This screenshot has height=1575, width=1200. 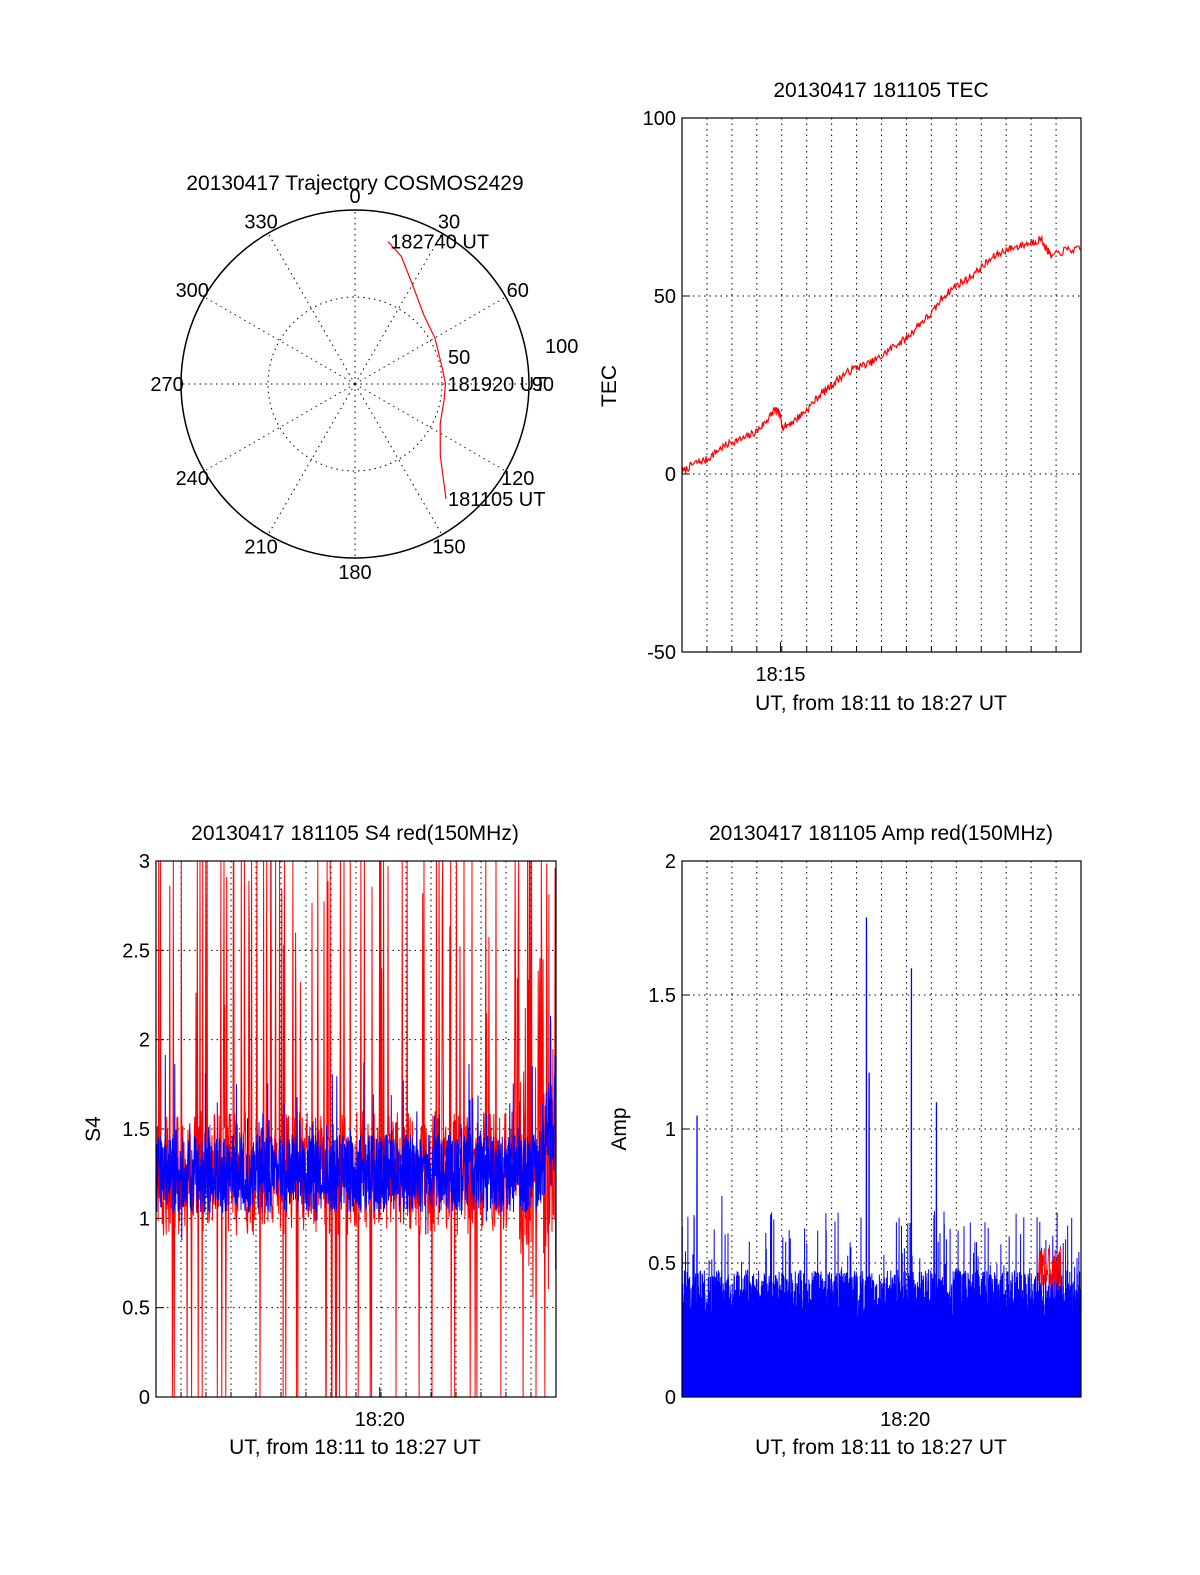 I want to click on s4-blue-series, so click(x=356, y=1128).